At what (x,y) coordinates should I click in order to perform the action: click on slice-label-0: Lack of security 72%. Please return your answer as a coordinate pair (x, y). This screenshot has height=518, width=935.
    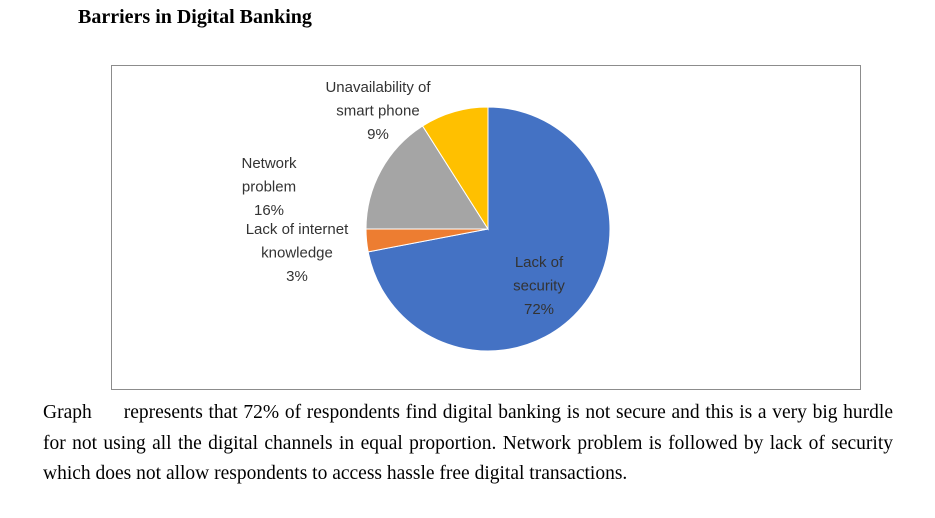
    Looking at the image, I should click on (539, 286).